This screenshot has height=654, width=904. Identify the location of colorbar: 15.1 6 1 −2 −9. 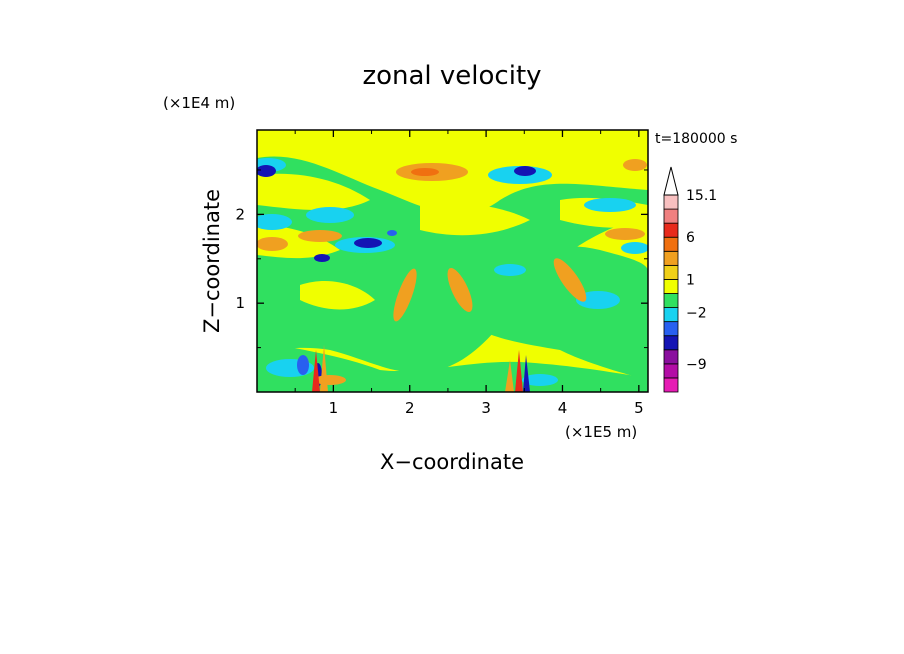
(690, 279).